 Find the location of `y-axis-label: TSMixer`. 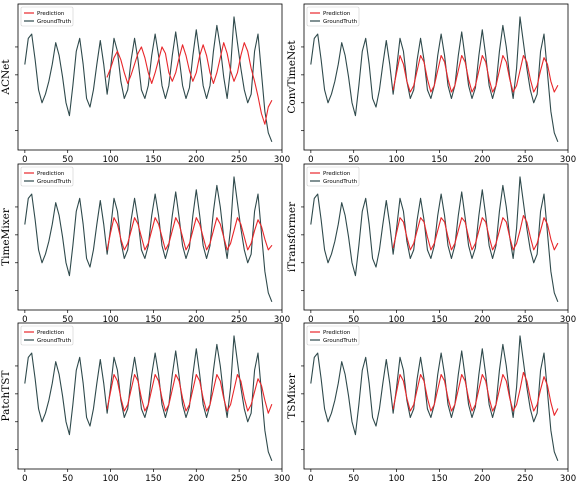

y-axis-label: TSMixer is located at coordinates (292, 395).